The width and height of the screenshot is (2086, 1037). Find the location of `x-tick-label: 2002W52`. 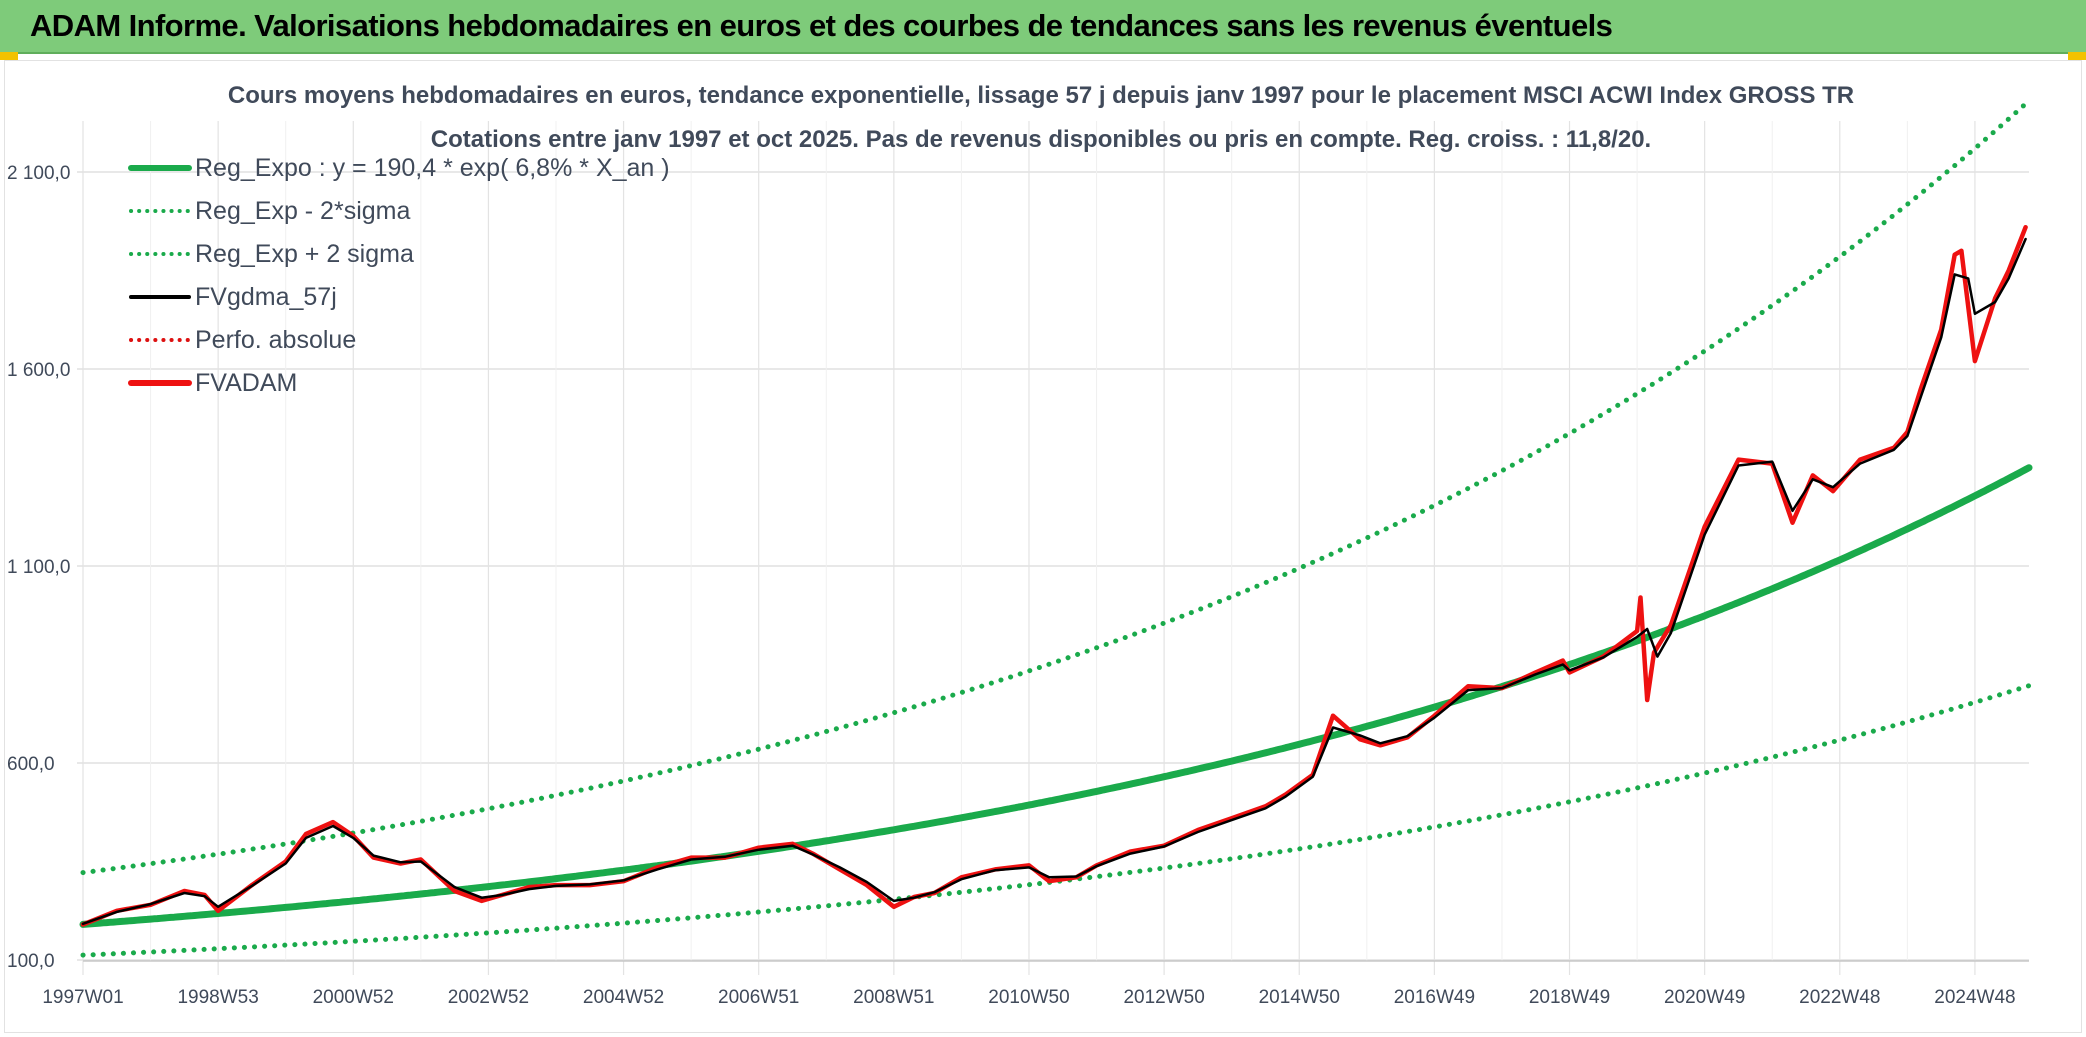

x-tick-label: 2002W52 is located at coordinates (488, 997).